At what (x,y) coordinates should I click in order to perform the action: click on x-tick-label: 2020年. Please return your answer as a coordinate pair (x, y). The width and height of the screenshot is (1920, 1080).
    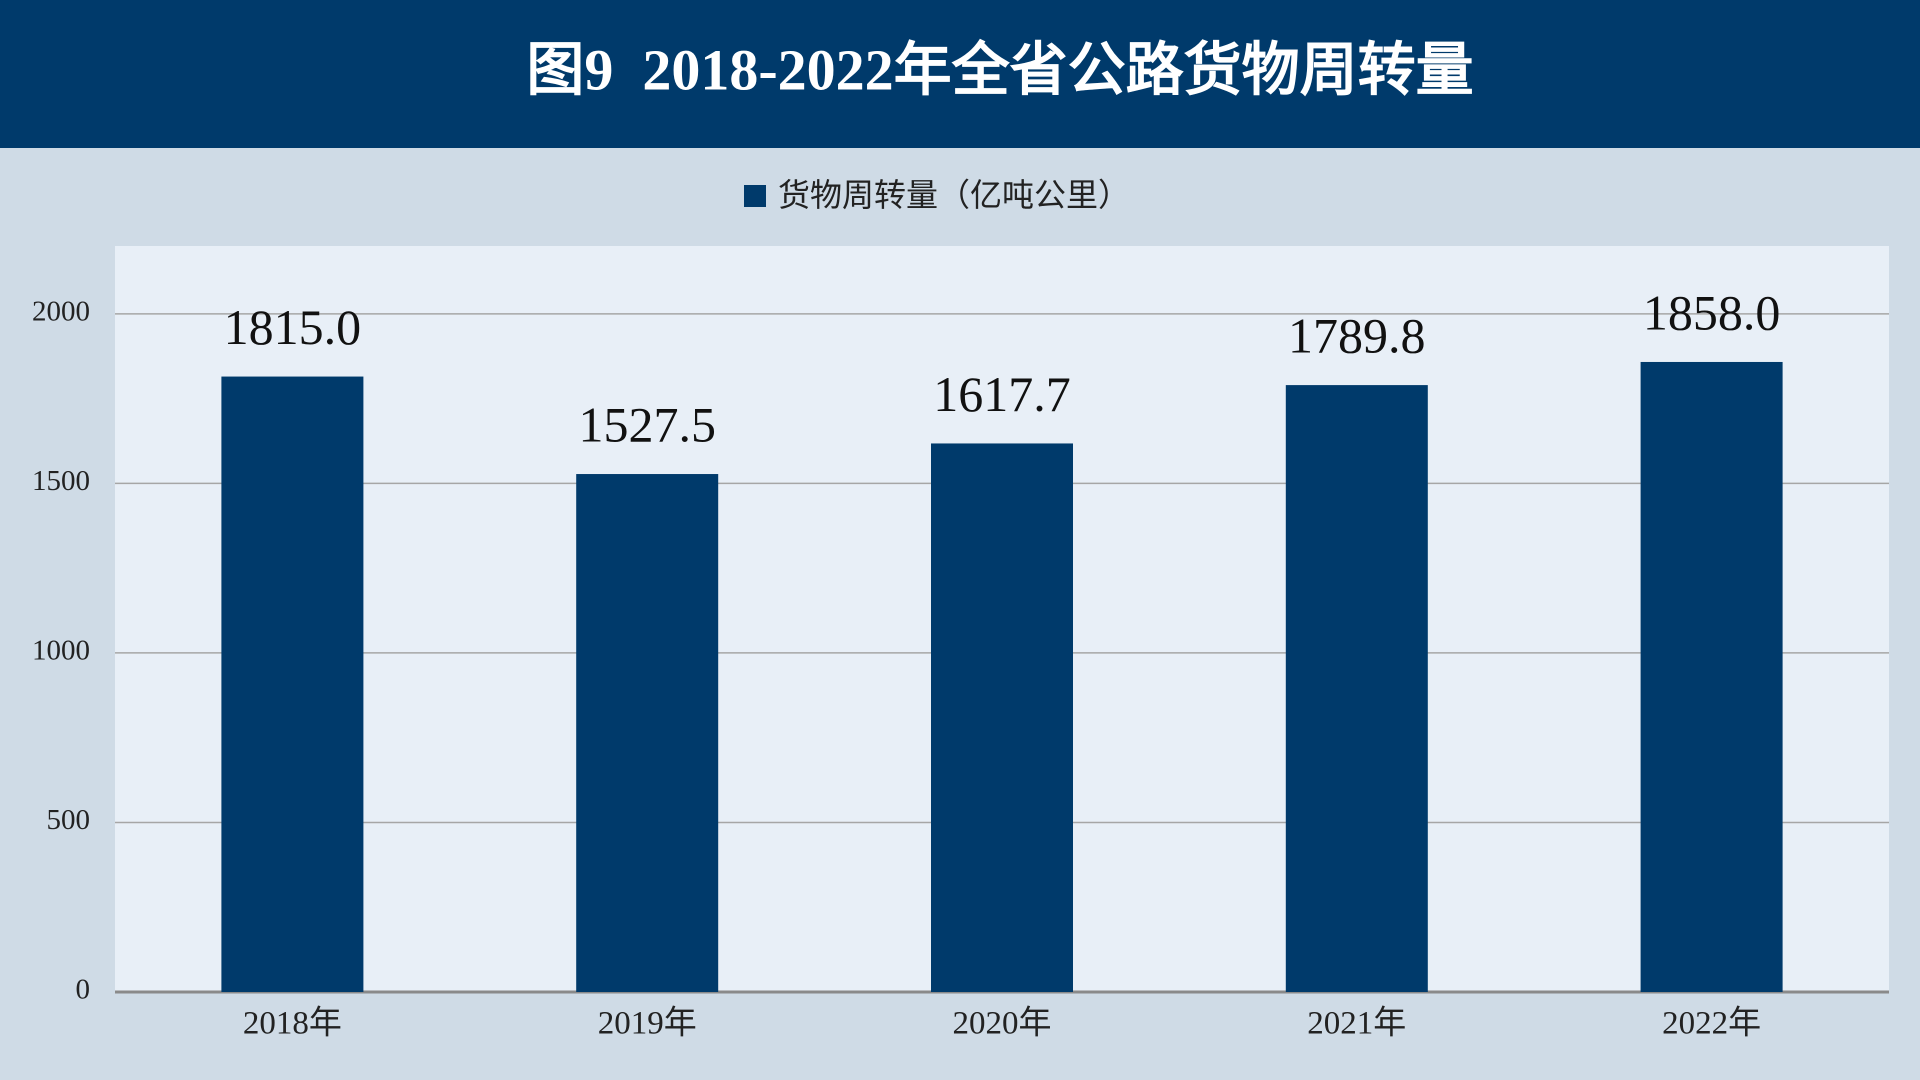
    Looking at the image, I should click on (1002, 1023).